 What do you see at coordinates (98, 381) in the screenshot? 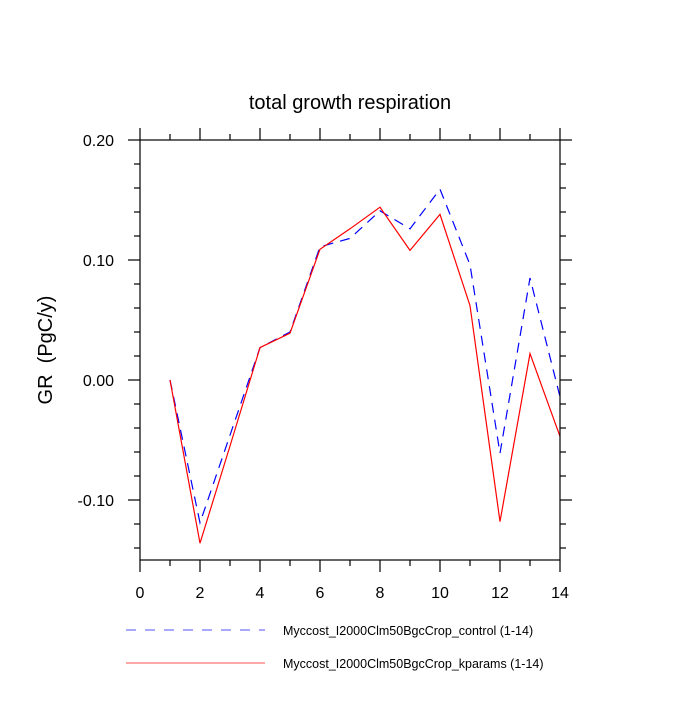
I see `y-tick-label: 0.00` at bounding box center [98, 381].